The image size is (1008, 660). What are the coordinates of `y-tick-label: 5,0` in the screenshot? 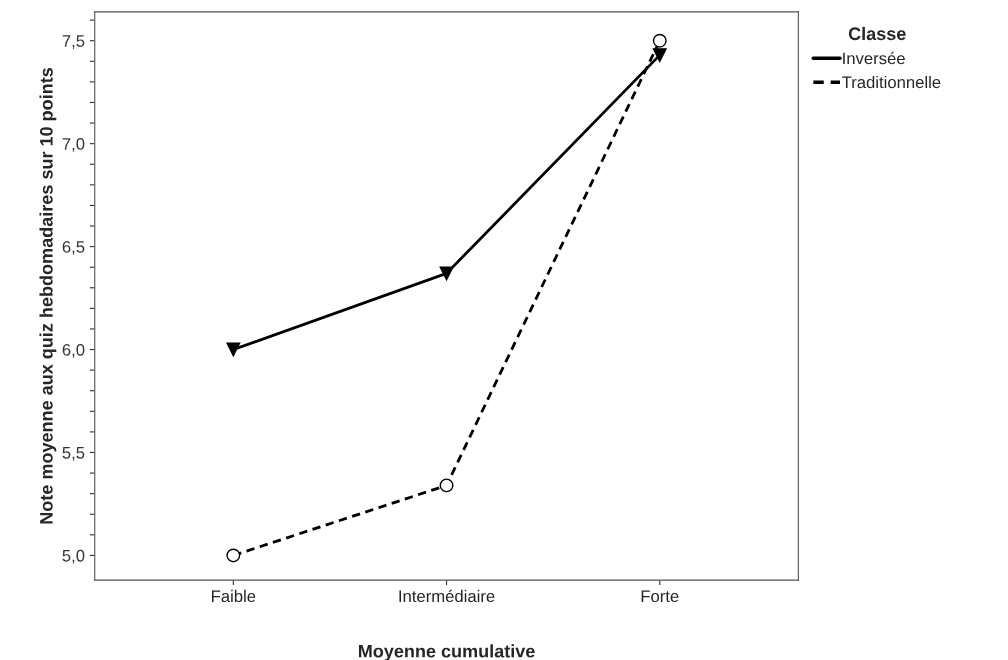 It's located at (73, 556).